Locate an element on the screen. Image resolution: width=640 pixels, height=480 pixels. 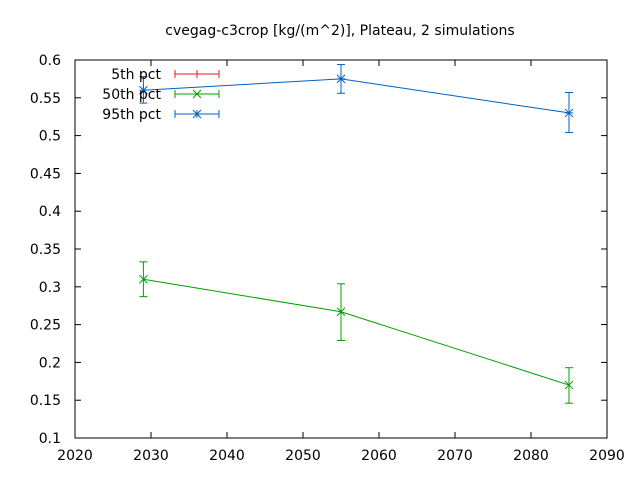
legend-entry: 5th pct is located at coordinates (165, 75).